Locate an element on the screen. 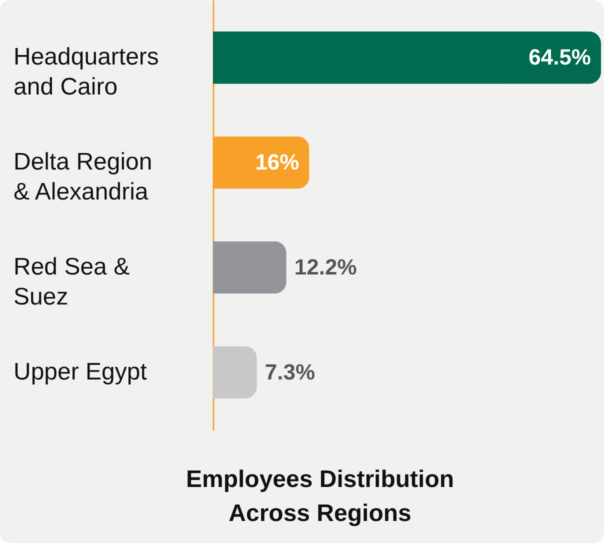  text: Employees Distribution Across Regions is located at coordinates (320, 496).